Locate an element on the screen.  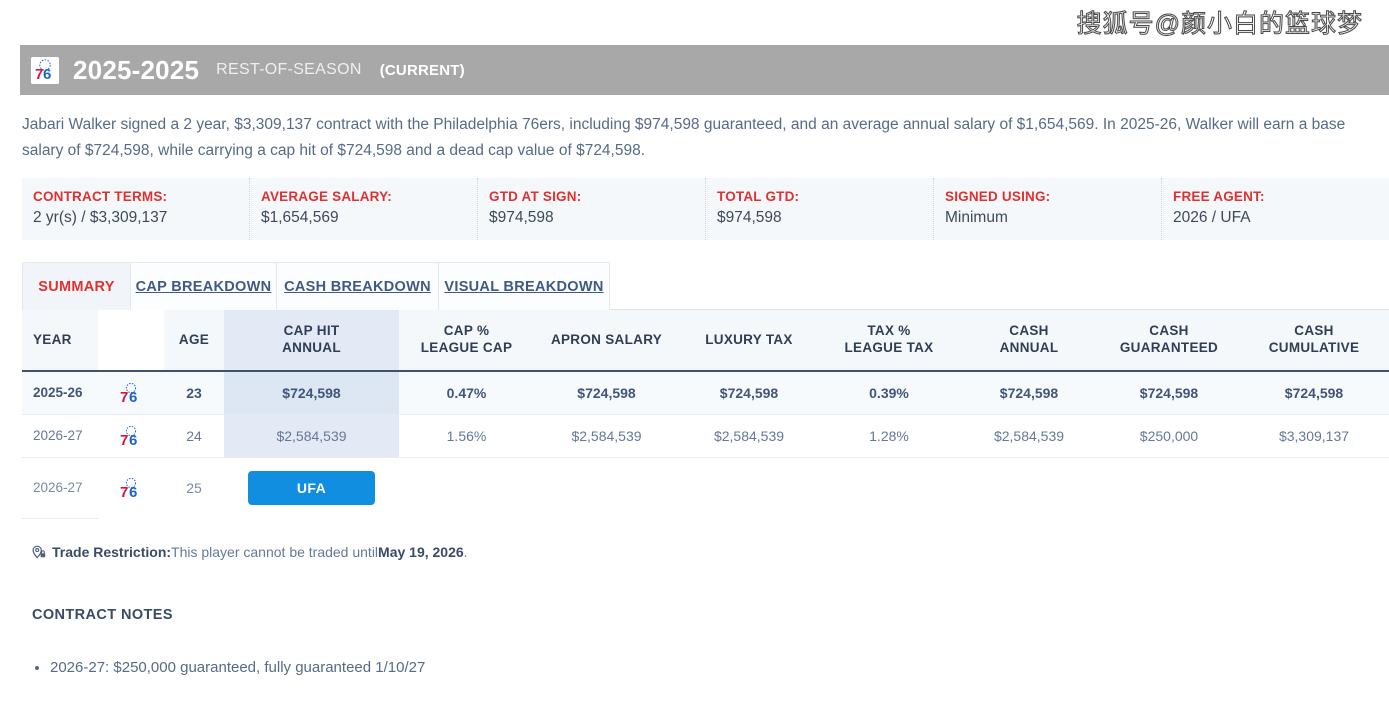
term-gtd-at-sign: GTD AT SIGN: $974,598 is located at coordinates (592, 209).